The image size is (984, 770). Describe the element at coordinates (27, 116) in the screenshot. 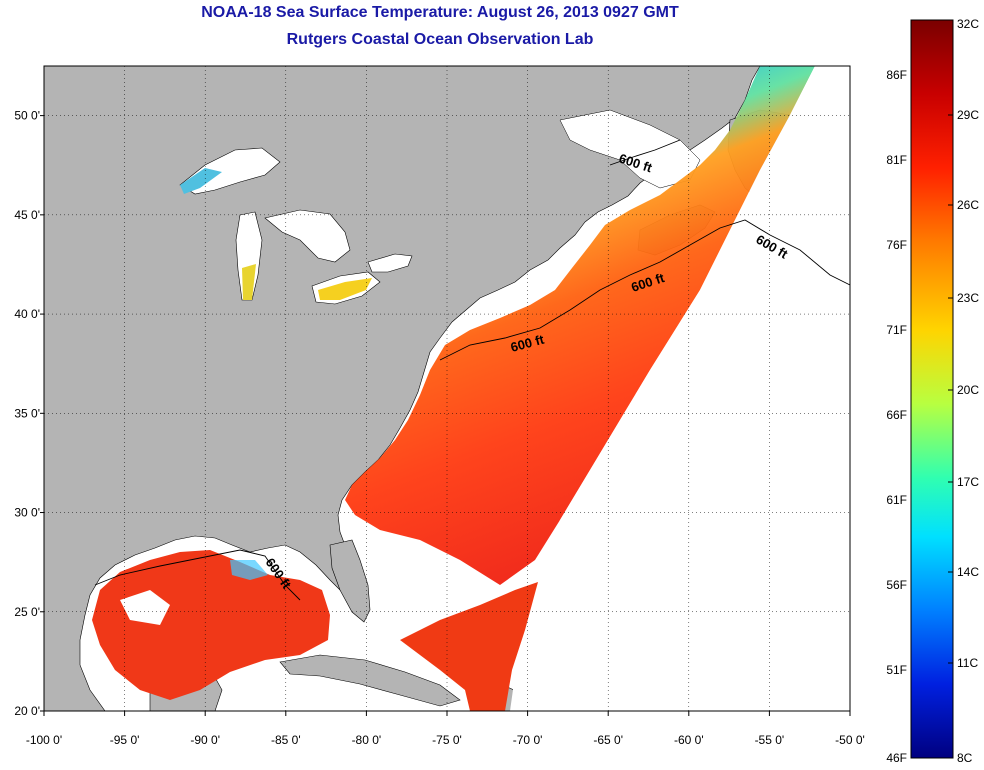

I see `y-tick-label: 50 0'` at that location.